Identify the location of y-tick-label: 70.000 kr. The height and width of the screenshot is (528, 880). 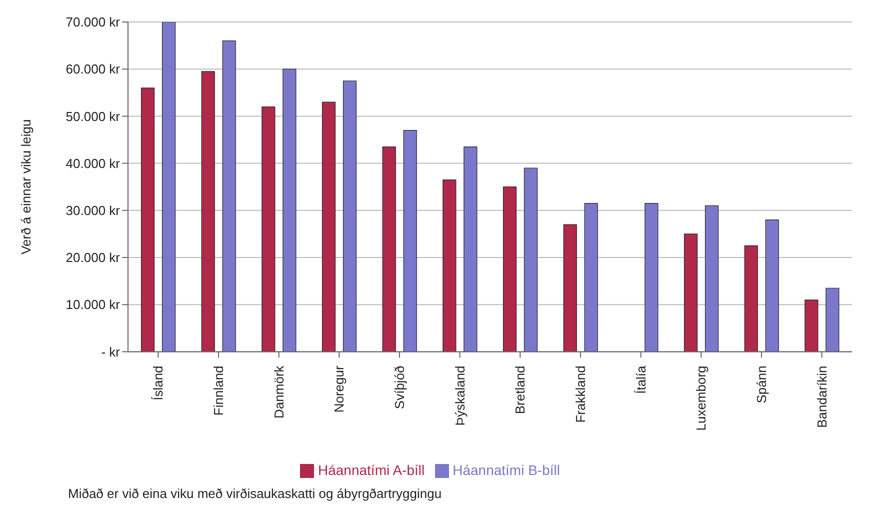
(93, 22).